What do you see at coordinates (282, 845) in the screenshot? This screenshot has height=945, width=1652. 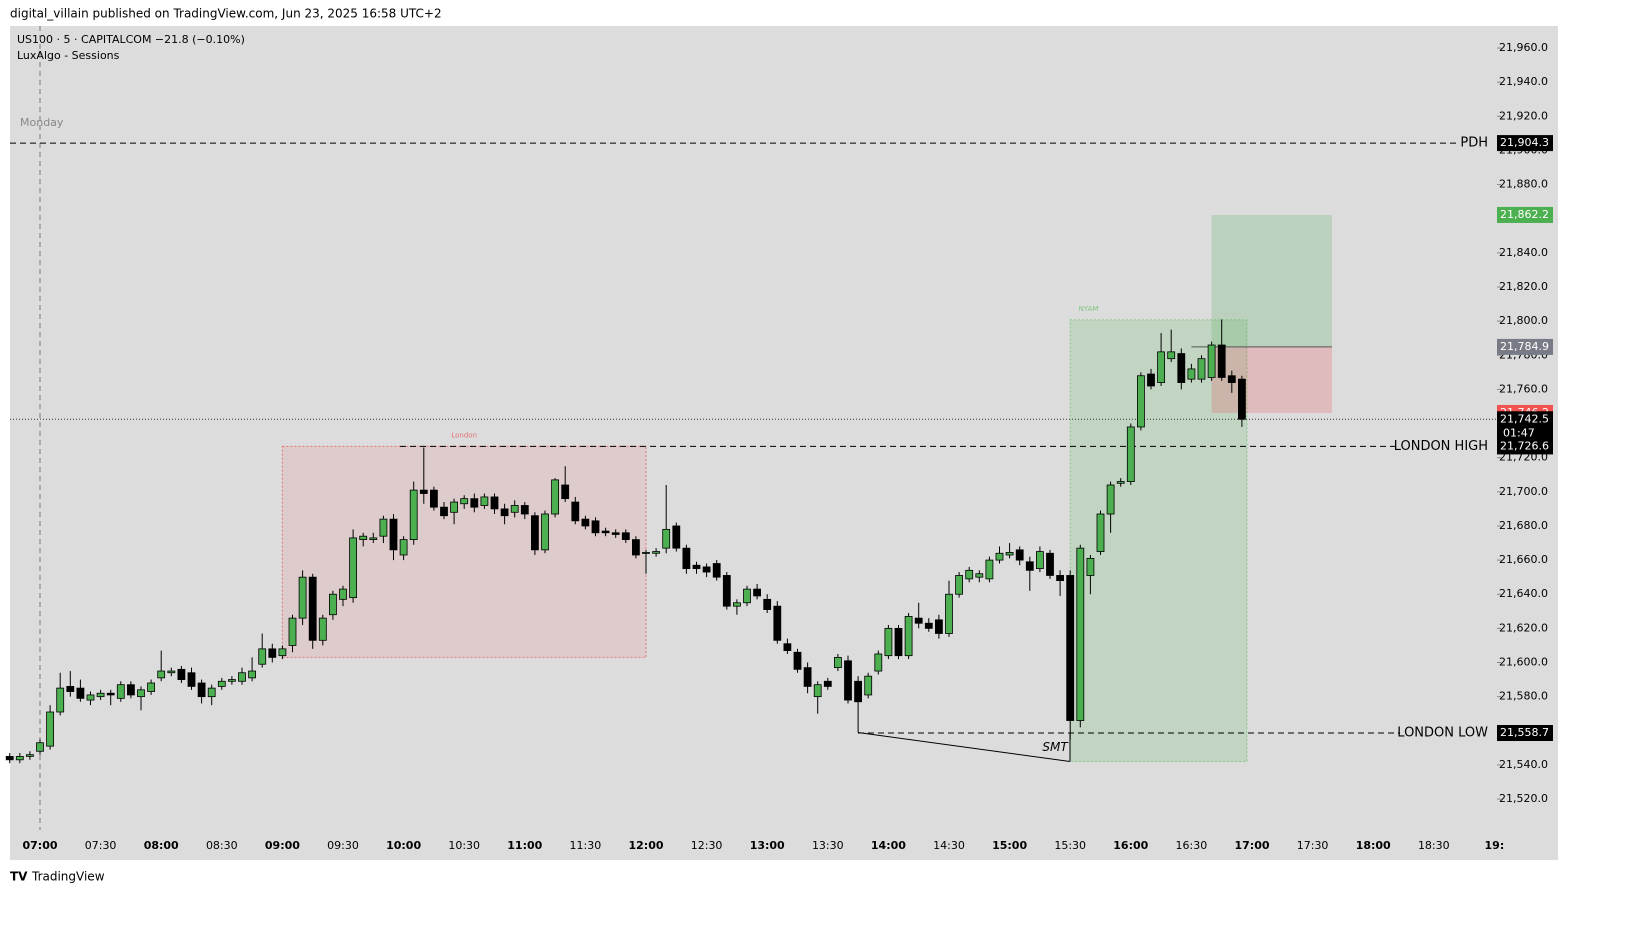 I see `x-tick-label: 09:00` at bounding box center [282, 845].